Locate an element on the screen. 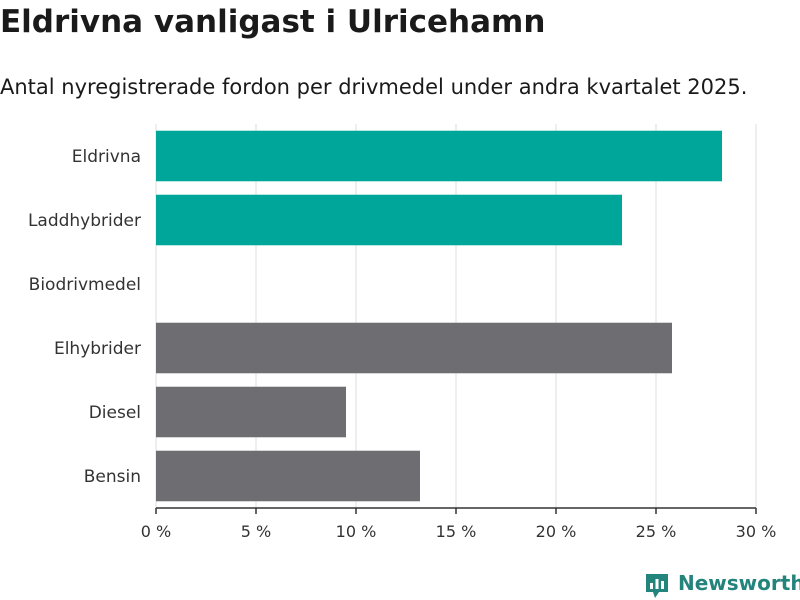 The width and height of the screenshot is (800, 600). category-label: Diesel is located at coordinates (115, 413).